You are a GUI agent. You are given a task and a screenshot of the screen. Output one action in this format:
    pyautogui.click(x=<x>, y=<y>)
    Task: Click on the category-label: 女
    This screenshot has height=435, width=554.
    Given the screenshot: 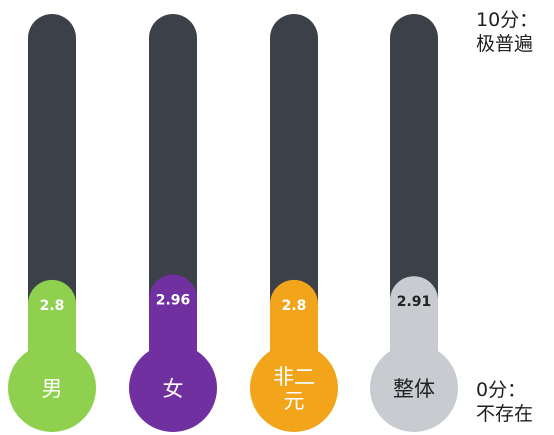 What is the action you would take?
    pyautogui.click(x=173, y=389)
    